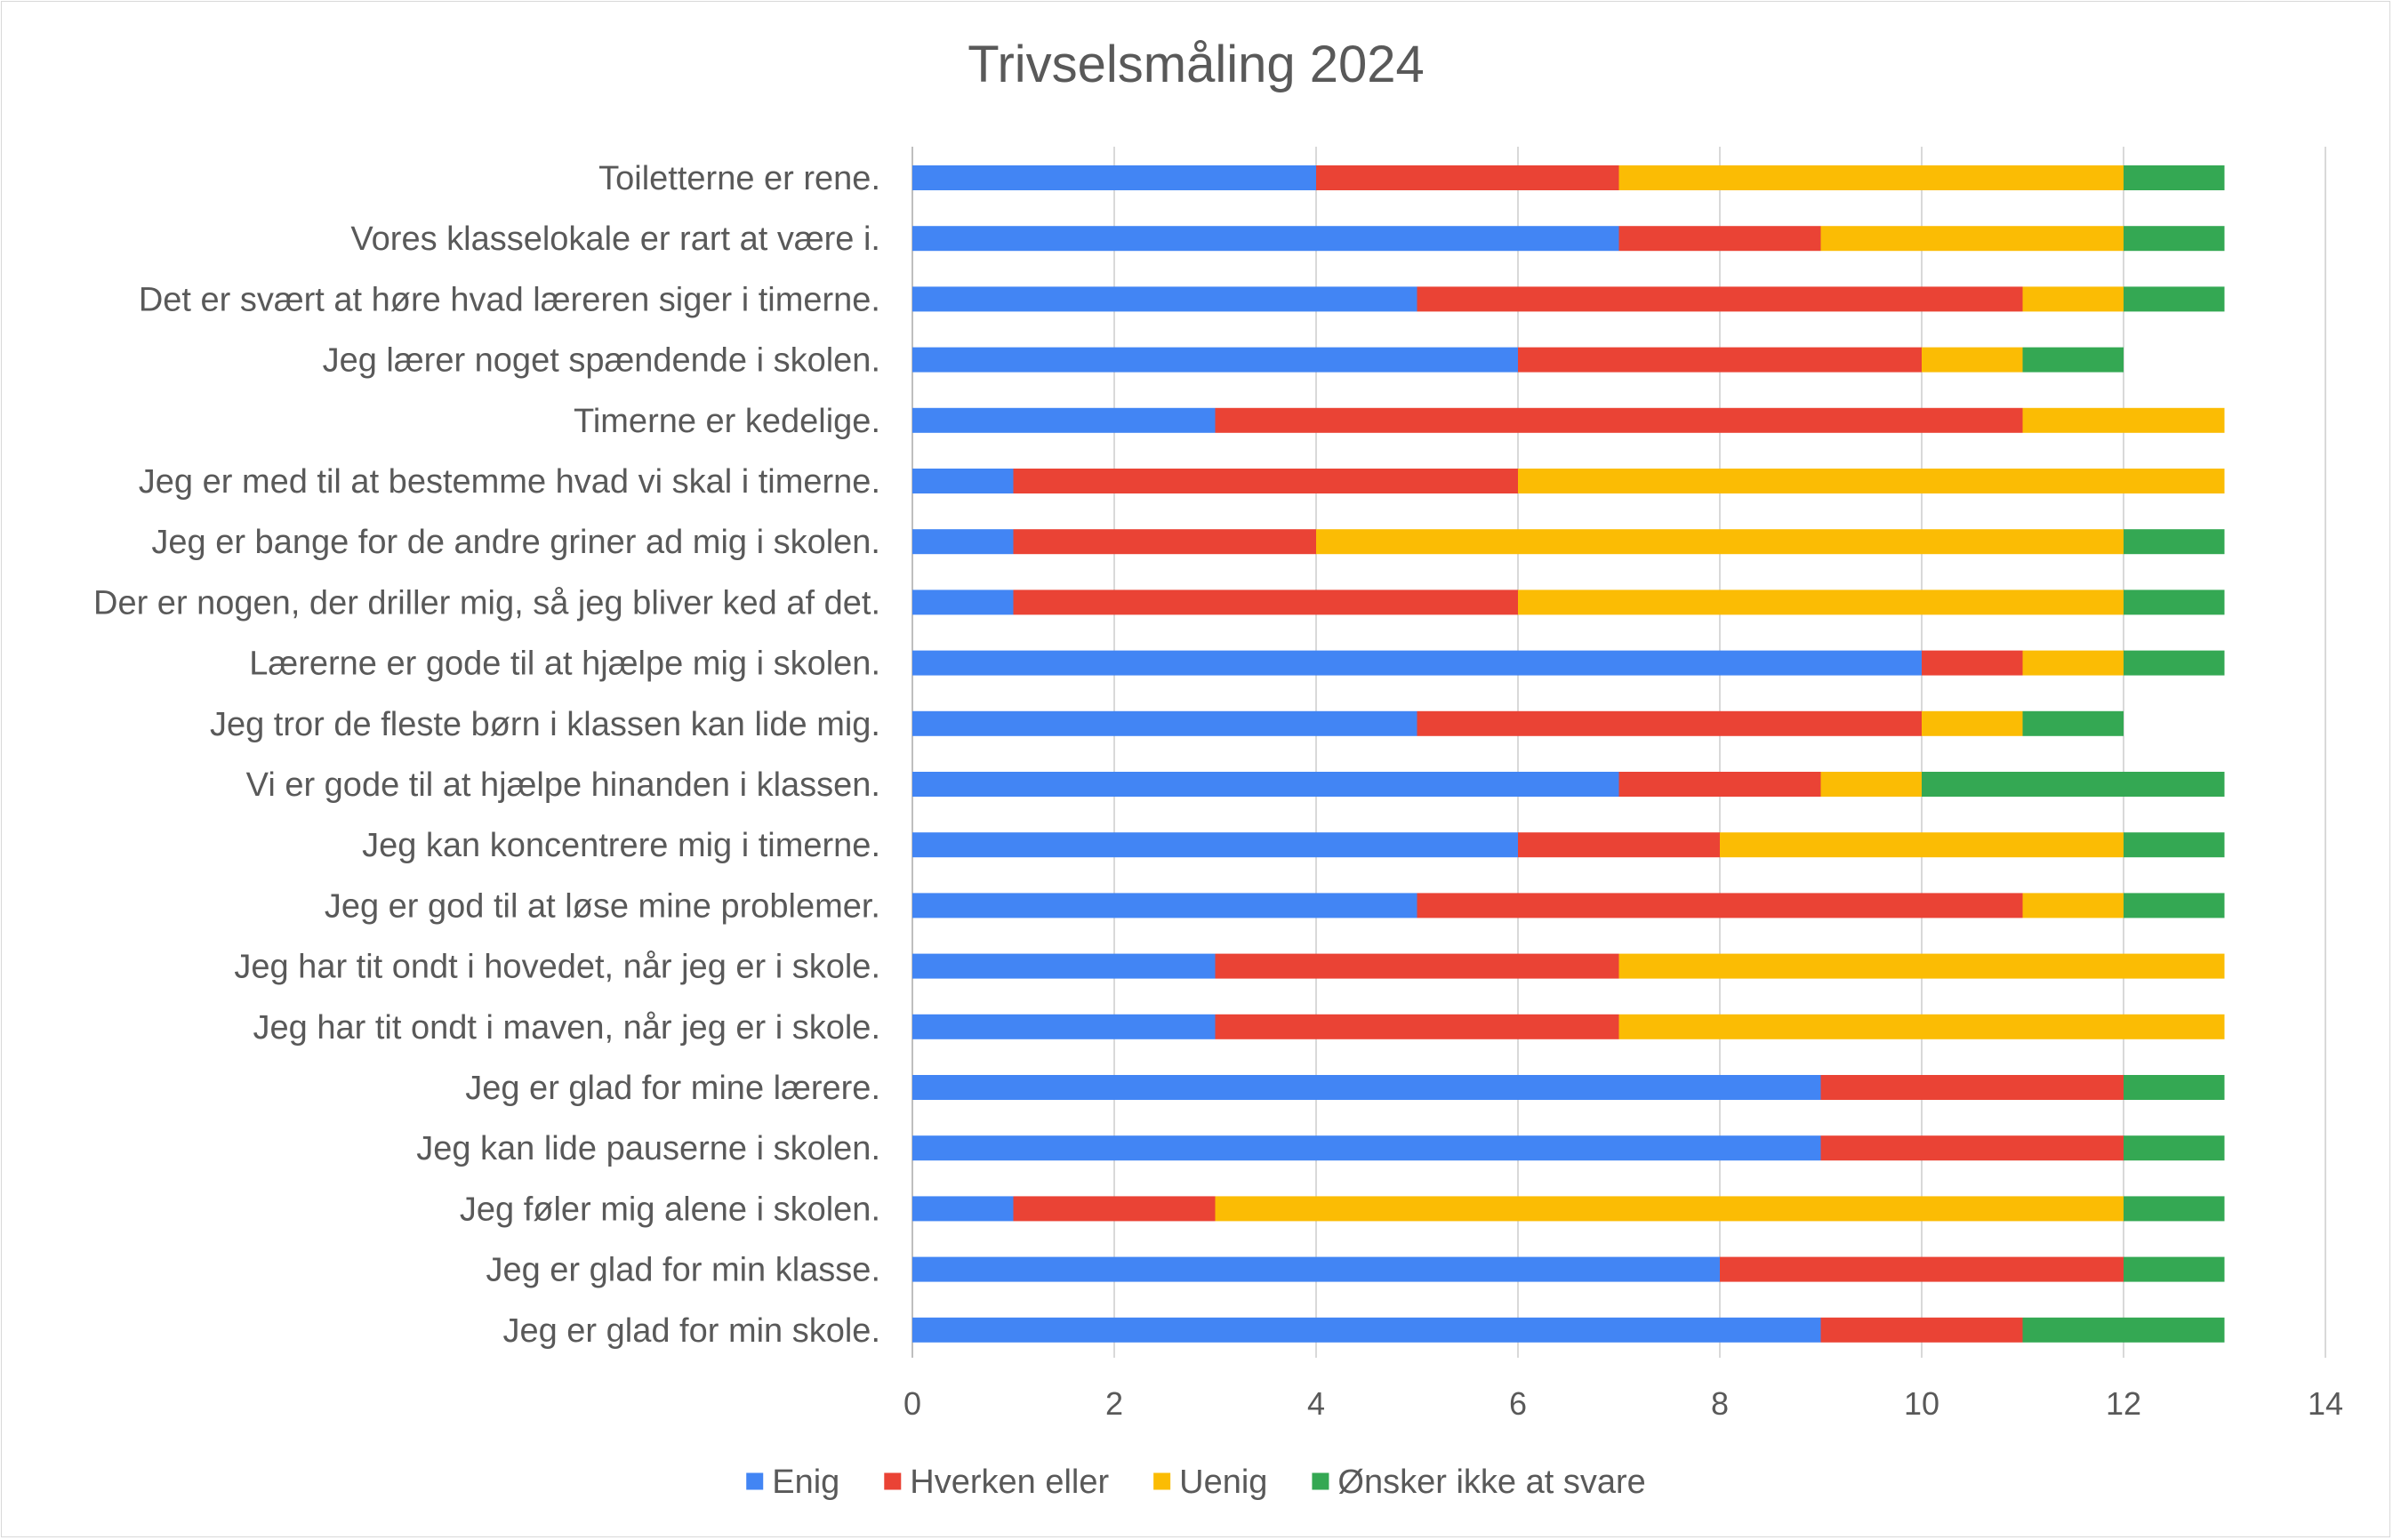 This screenshot has height=1540, width=2393. Describe the element at coordinates (1491, 1483) in the screenshot. I see `legend-label: Ønsker ikke at svare` at that location.